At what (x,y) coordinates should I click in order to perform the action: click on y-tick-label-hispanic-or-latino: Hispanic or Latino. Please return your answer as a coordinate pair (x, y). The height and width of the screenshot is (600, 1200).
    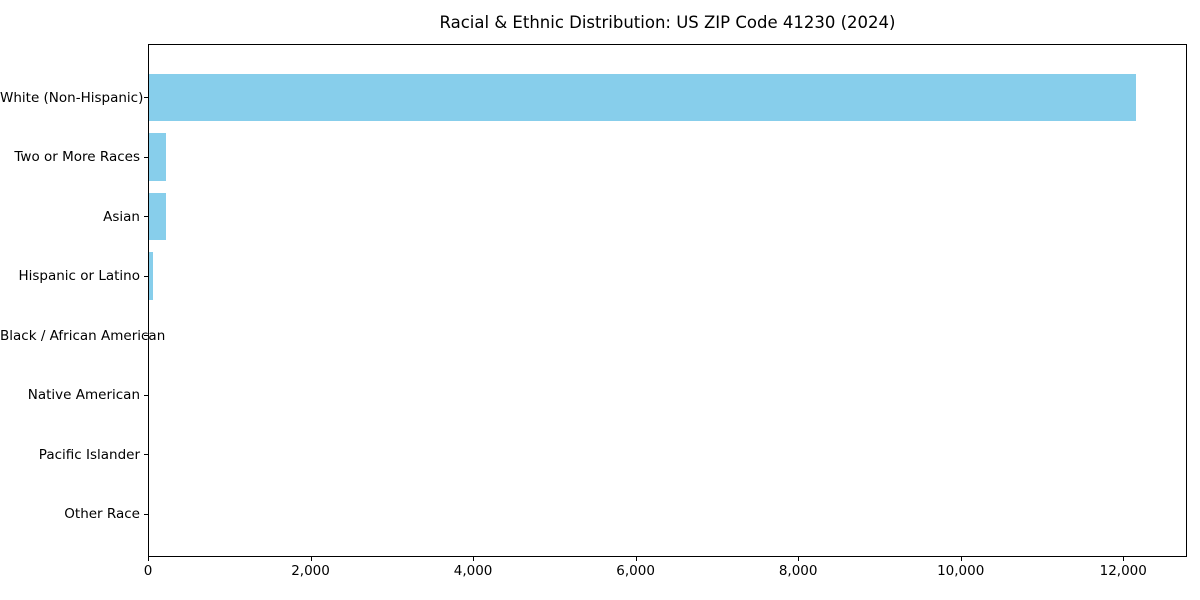
    Looking at the image, I should click on (79, 276).